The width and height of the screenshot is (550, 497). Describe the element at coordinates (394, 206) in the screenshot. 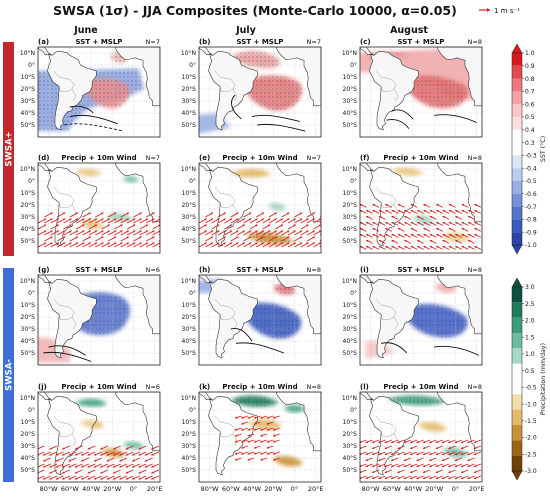

I see `south-america-coast` at that location.